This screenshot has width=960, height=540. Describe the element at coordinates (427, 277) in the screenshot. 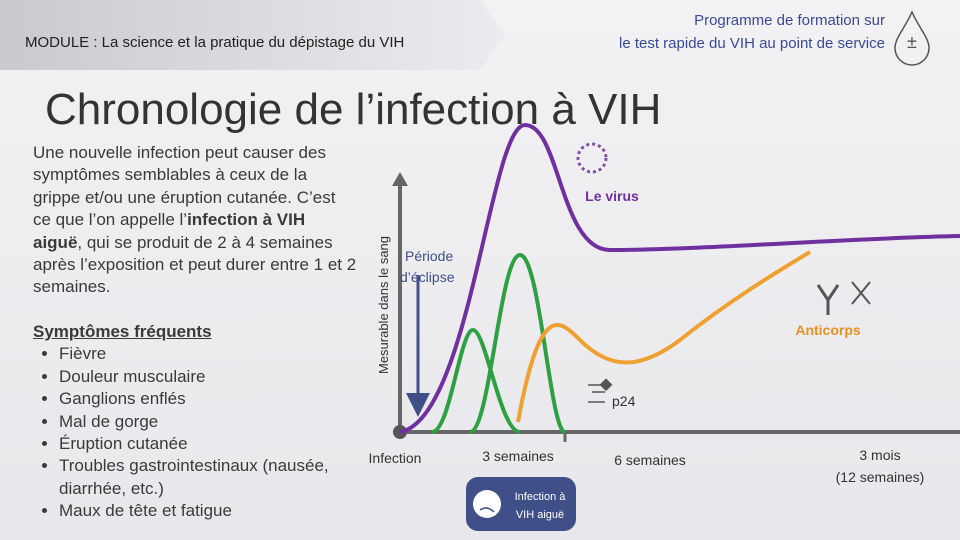

I see `eclipse-label: d’éclipse` at that location.